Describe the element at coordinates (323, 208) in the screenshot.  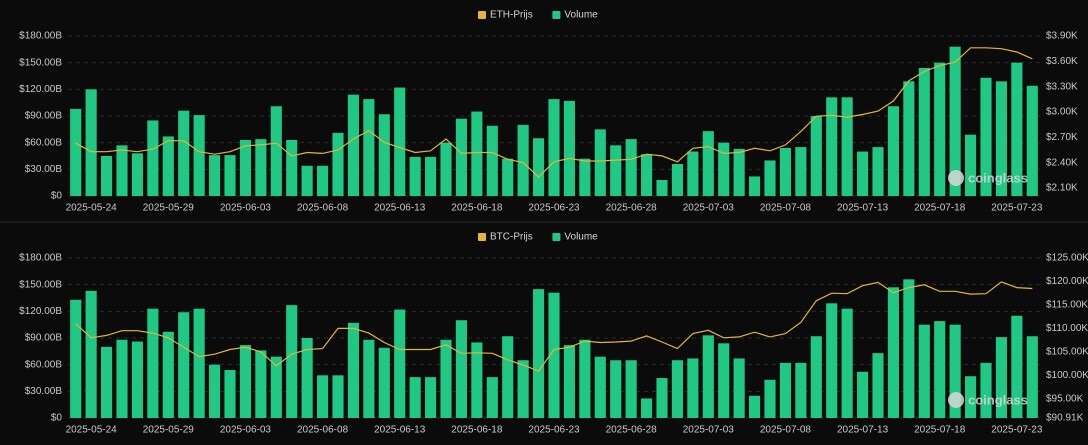
I see `x-tick-label: 2025-06-08` at that location.